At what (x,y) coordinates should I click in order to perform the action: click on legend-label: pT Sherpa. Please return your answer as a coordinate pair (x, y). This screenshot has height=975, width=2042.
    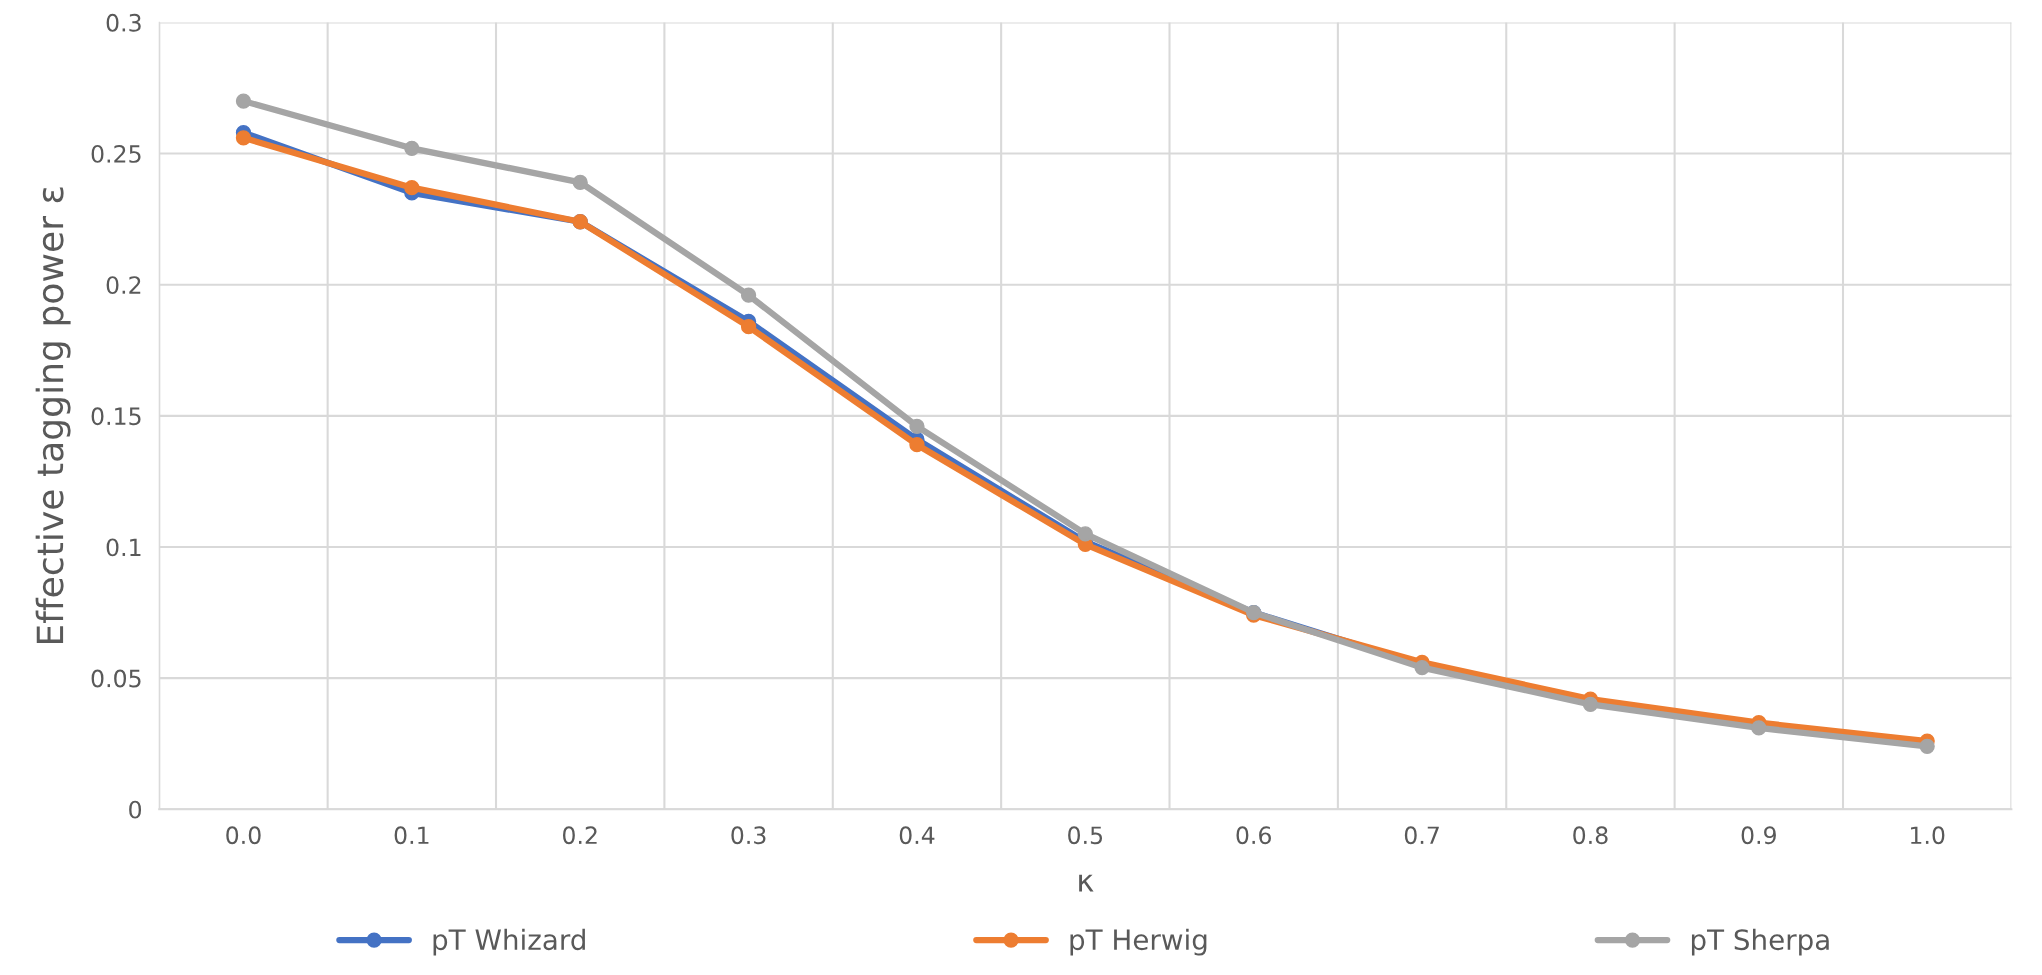
    Looking at the image, I should click on (1760, 942).